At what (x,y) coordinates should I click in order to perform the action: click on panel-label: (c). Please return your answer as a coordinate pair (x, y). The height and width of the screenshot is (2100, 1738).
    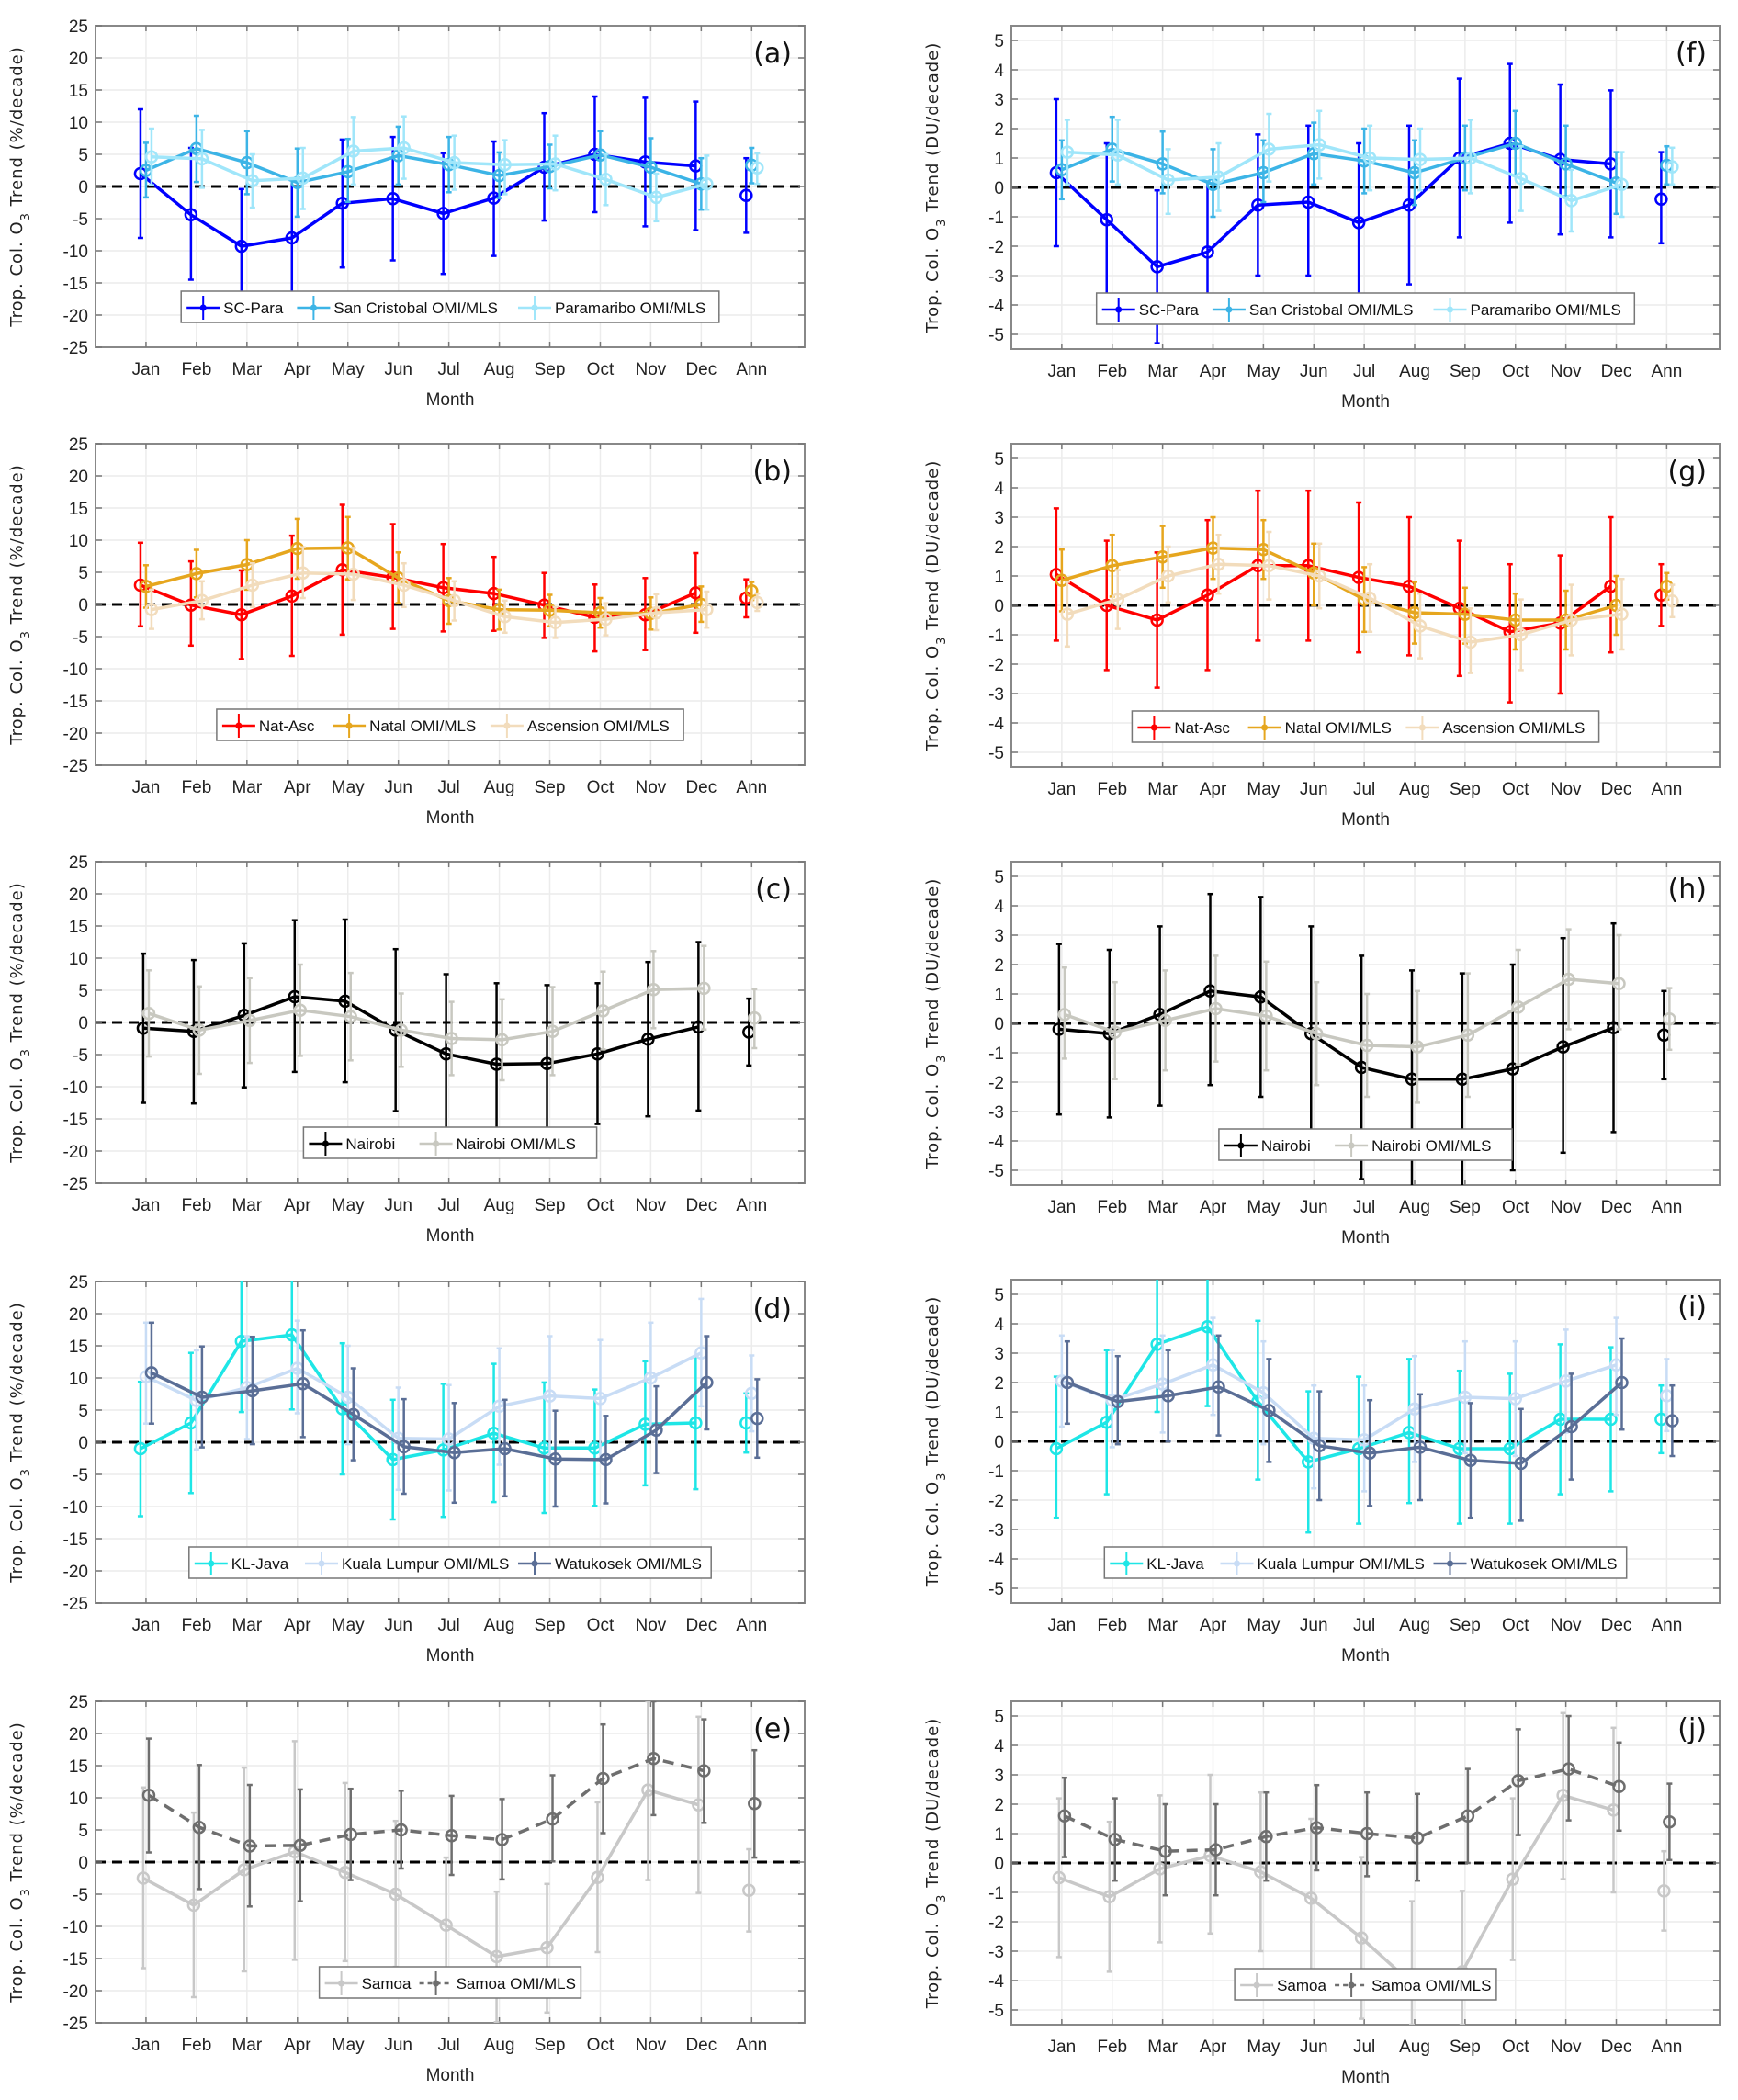
    Looking at the image, I should click on (773, 890).